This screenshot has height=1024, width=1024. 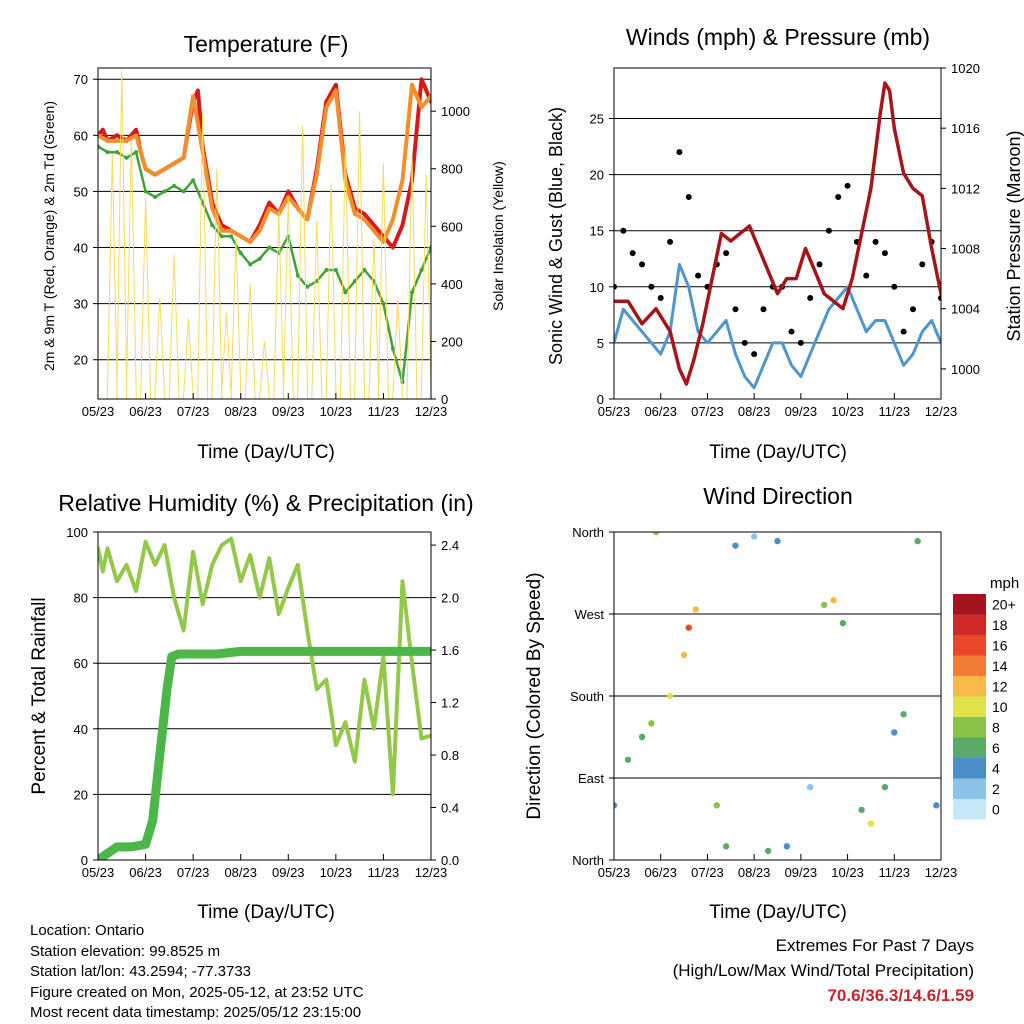 I want to click on sonic-wind-series, so click(x=777, y=326).